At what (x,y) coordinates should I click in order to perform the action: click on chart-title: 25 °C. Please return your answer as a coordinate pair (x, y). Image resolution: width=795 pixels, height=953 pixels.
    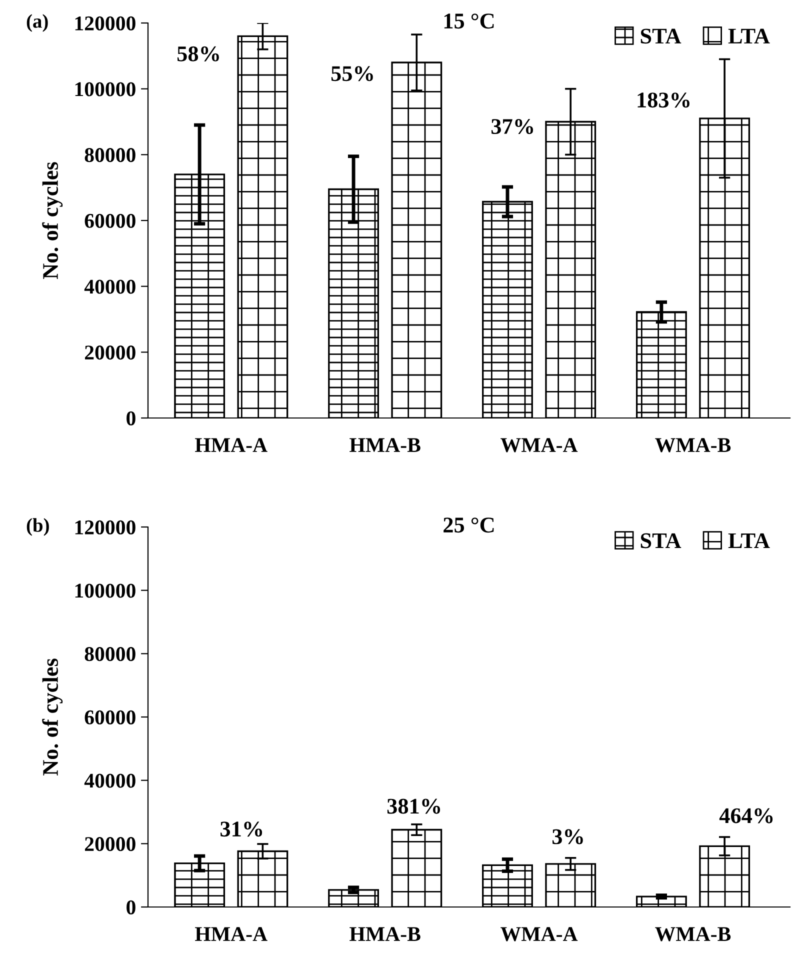
    Looking at the image, I should click on (469, 525).